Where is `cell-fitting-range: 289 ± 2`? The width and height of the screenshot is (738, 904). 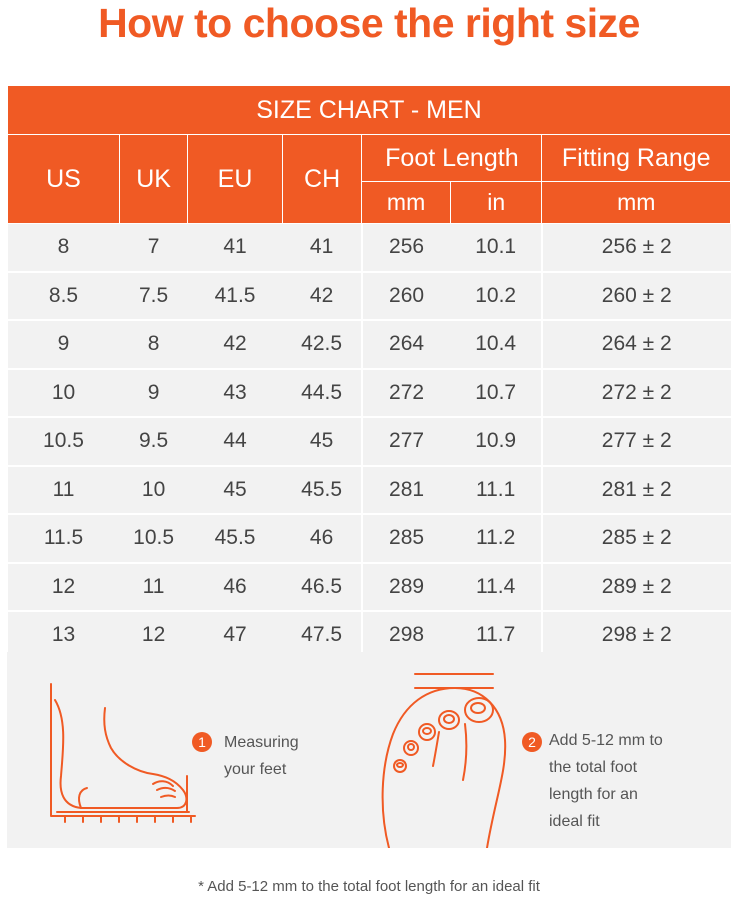 cell-fitting-range: 289 ± 2 is located at coordinates (635, 587).